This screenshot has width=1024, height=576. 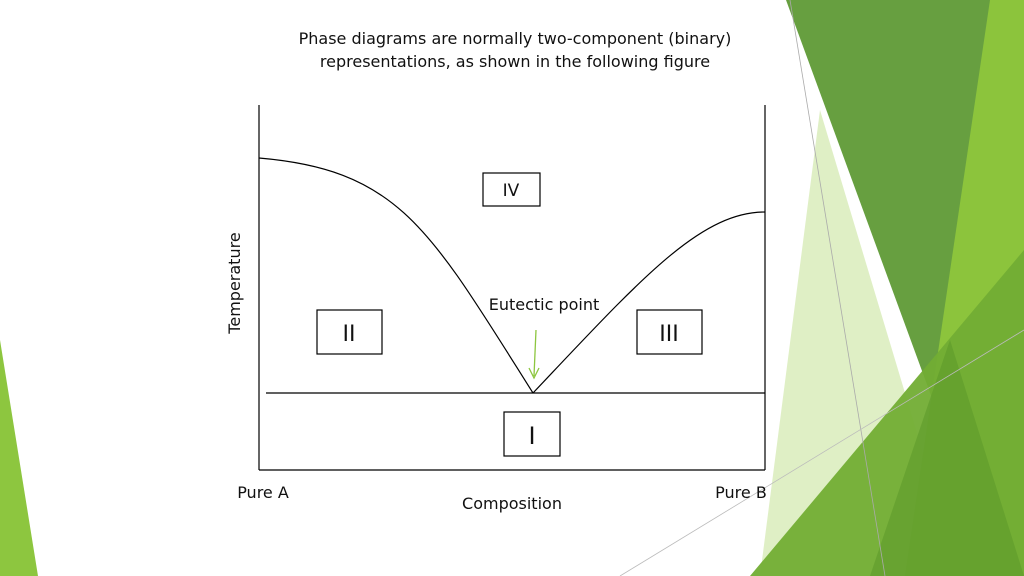 What do you see at coordinates (512, 503) in the screenshot?
I see `x-axis-label: Composition` at bounding box center [512, 503].